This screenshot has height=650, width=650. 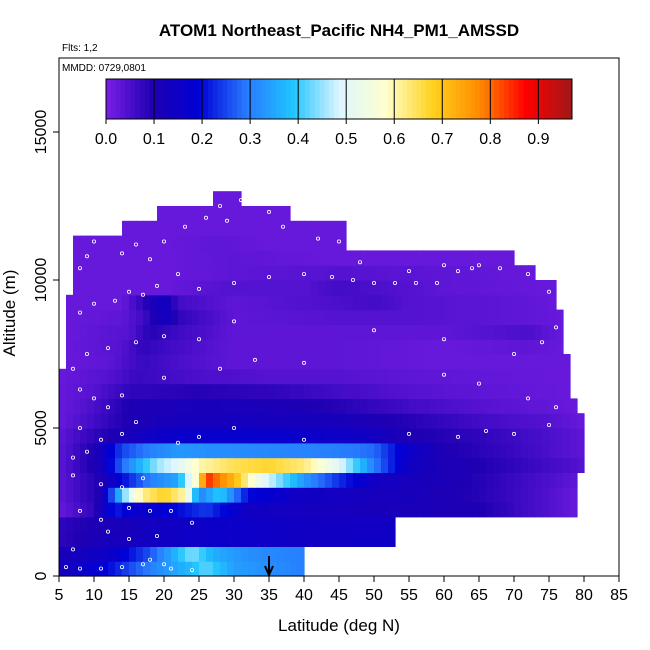 What do you see at coordinates (164, 595) in the screenshot?
I see `x-tick-label: 20` at bounding box center [164, 595].